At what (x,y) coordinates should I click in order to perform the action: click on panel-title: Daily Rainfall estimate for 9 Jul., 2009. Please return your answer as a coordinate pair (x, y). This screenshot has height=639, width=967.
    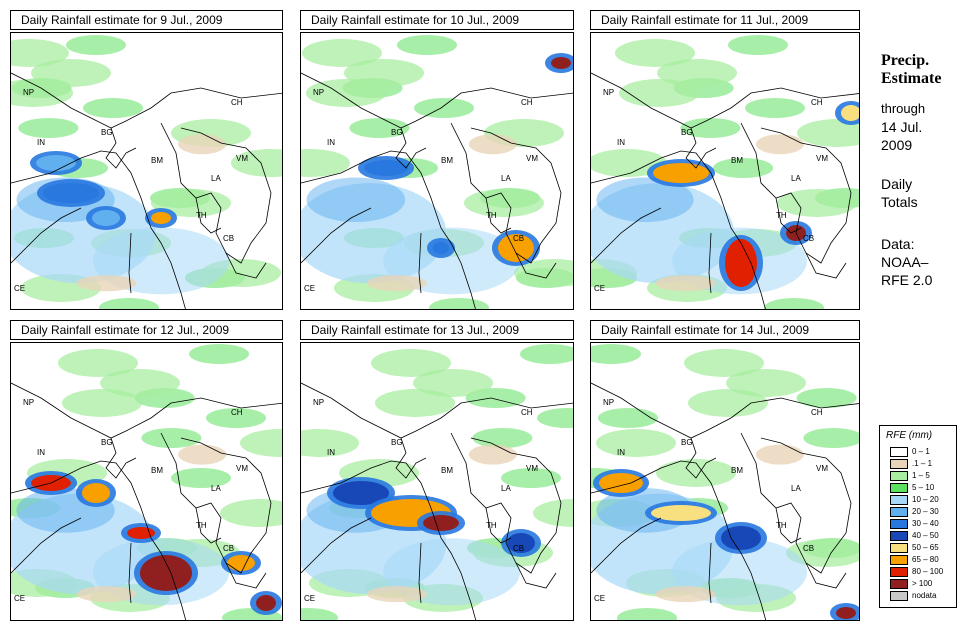
    Looking at the image, I should click on (146, 20).